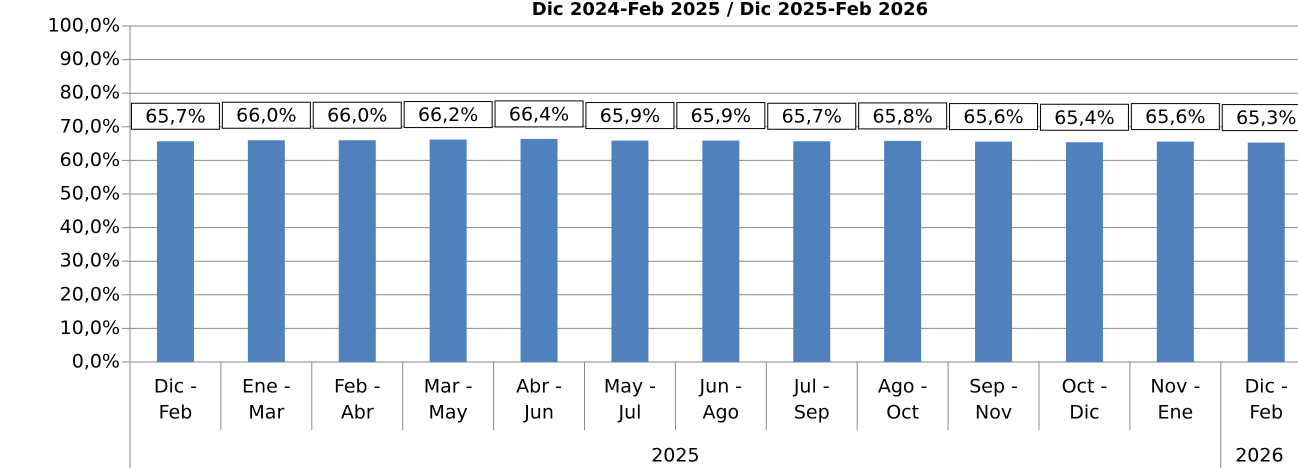 This screenshot has height=468, width=1298. Describe the element at coordinates (629, 413) in the screenshot. I see `x-tick-label: Jul` at that location.